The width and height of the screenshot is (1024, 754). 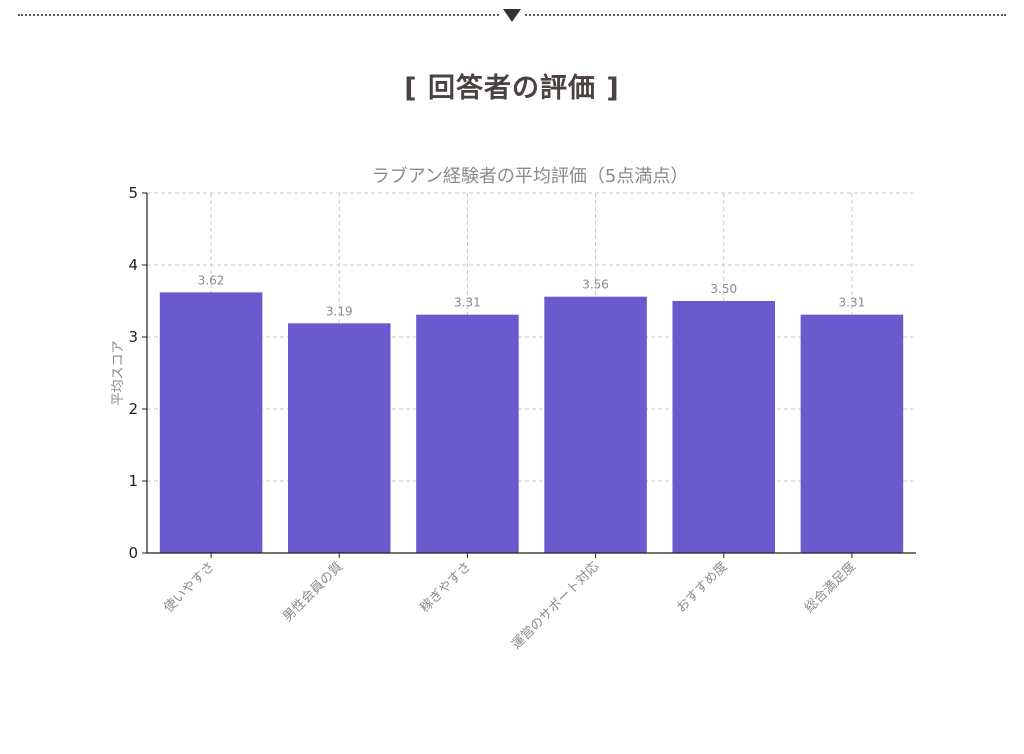 What do you see at coordinates (133, 265) in the screenshot?
I see `y-tick-label: 4` at bounding box center [133, 265].